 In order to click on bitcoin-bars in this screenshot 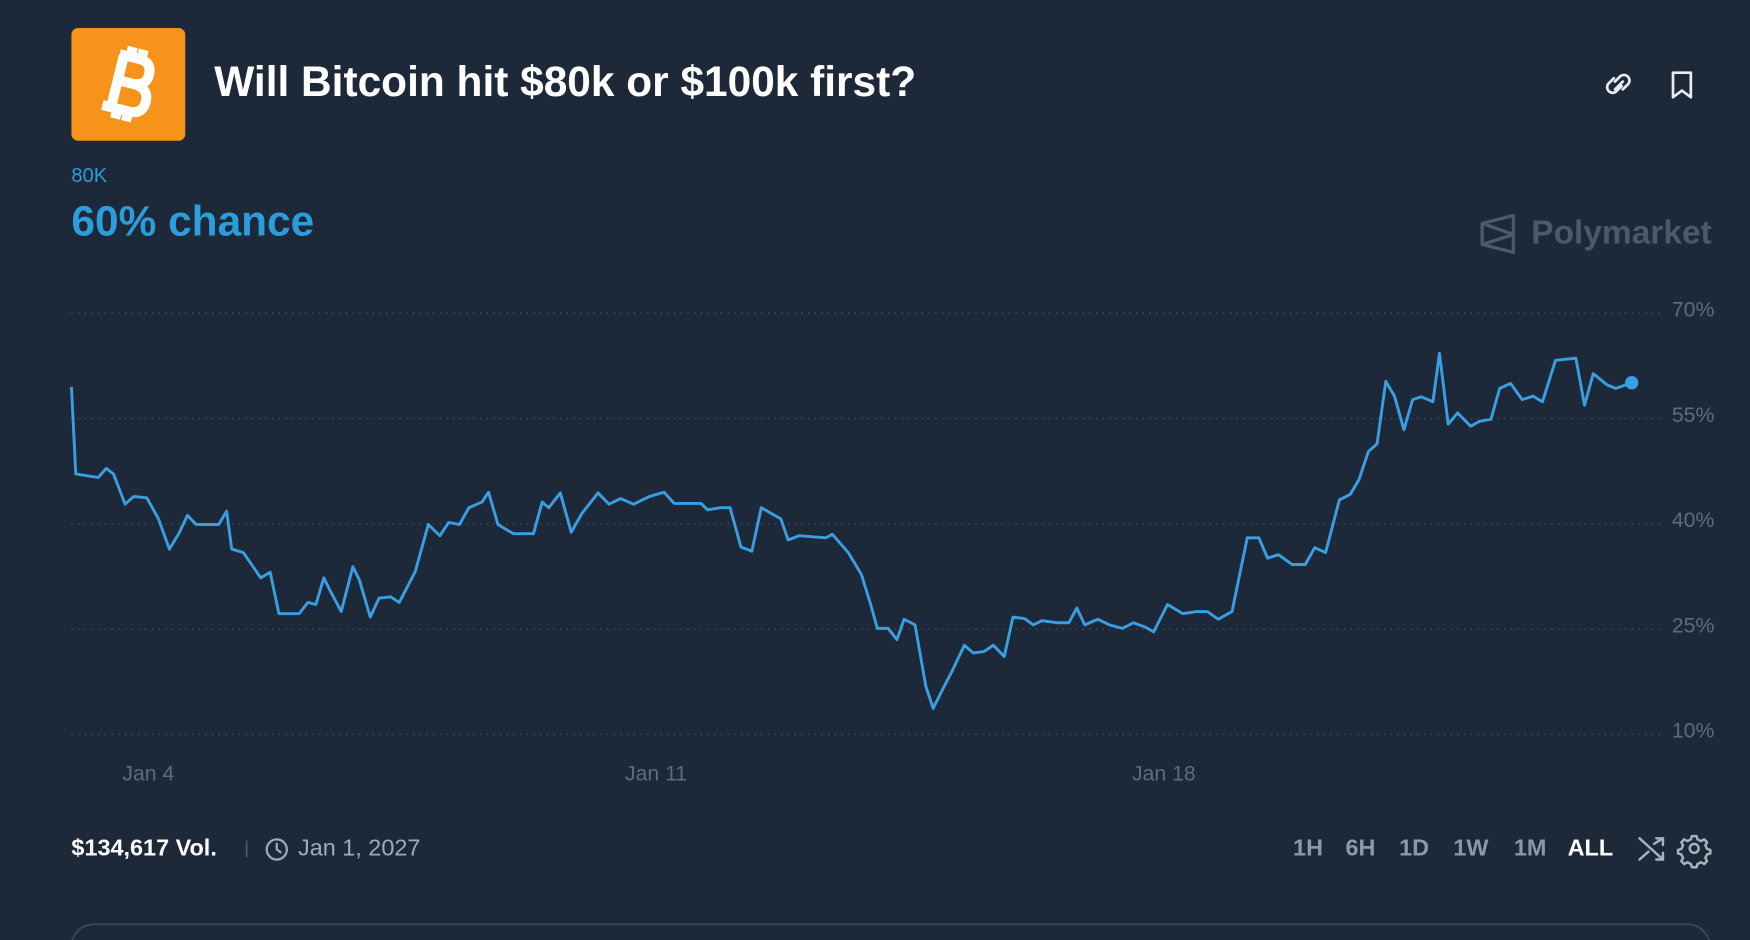, I will do `click(129, 84)`.